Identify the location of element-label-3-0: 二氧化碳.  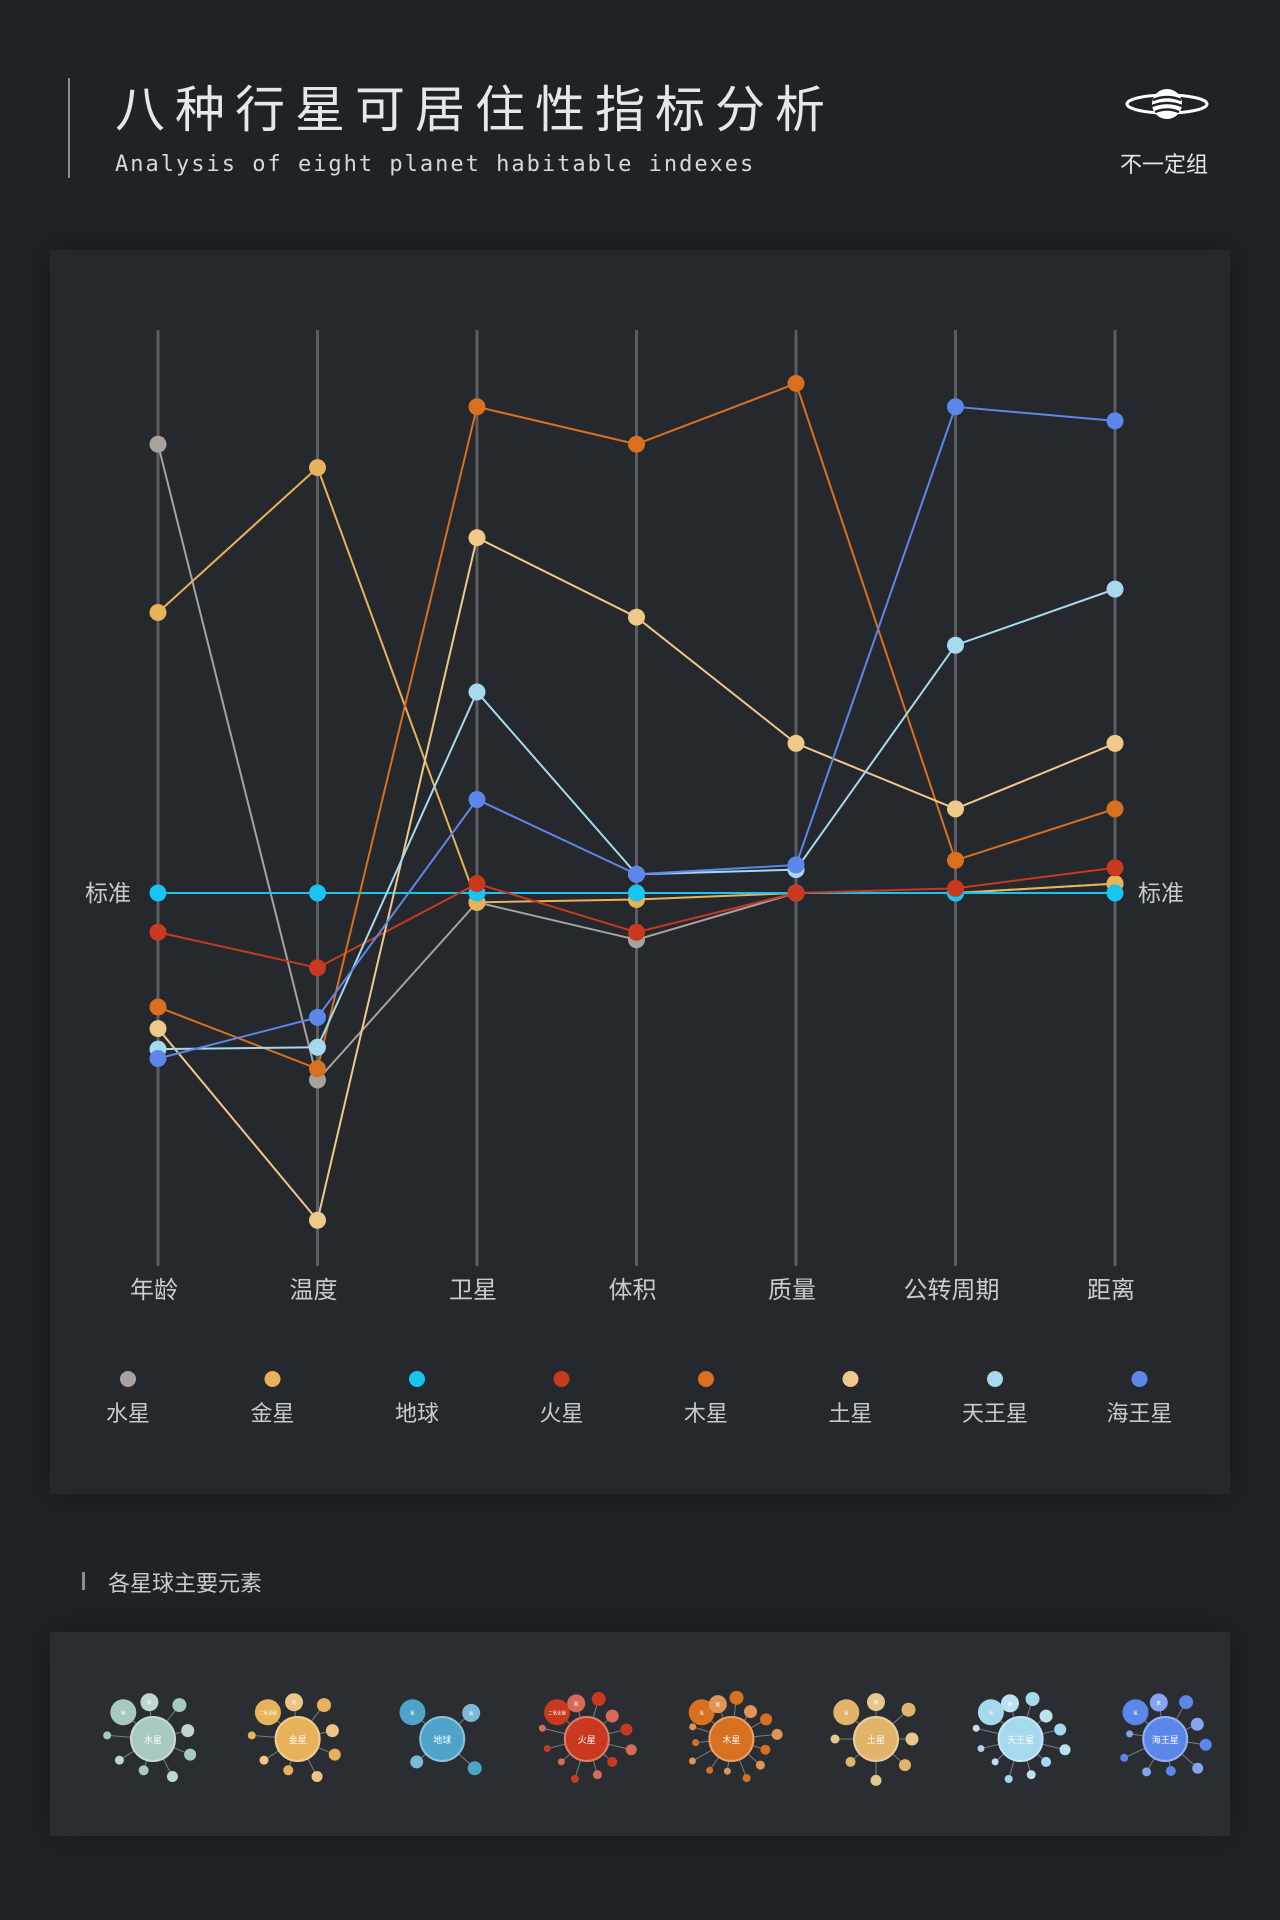
(557, 1712).